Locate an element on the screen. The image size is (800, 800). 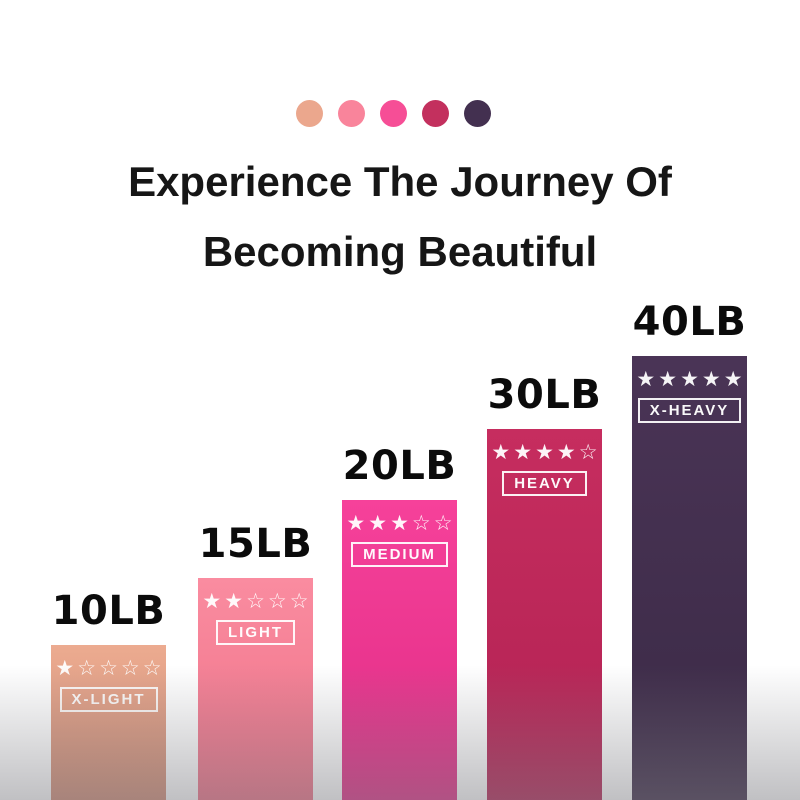
bar-group-20lb: 20LB ★★★☆☆ MEDIUM is located at coordinates (399, 621).